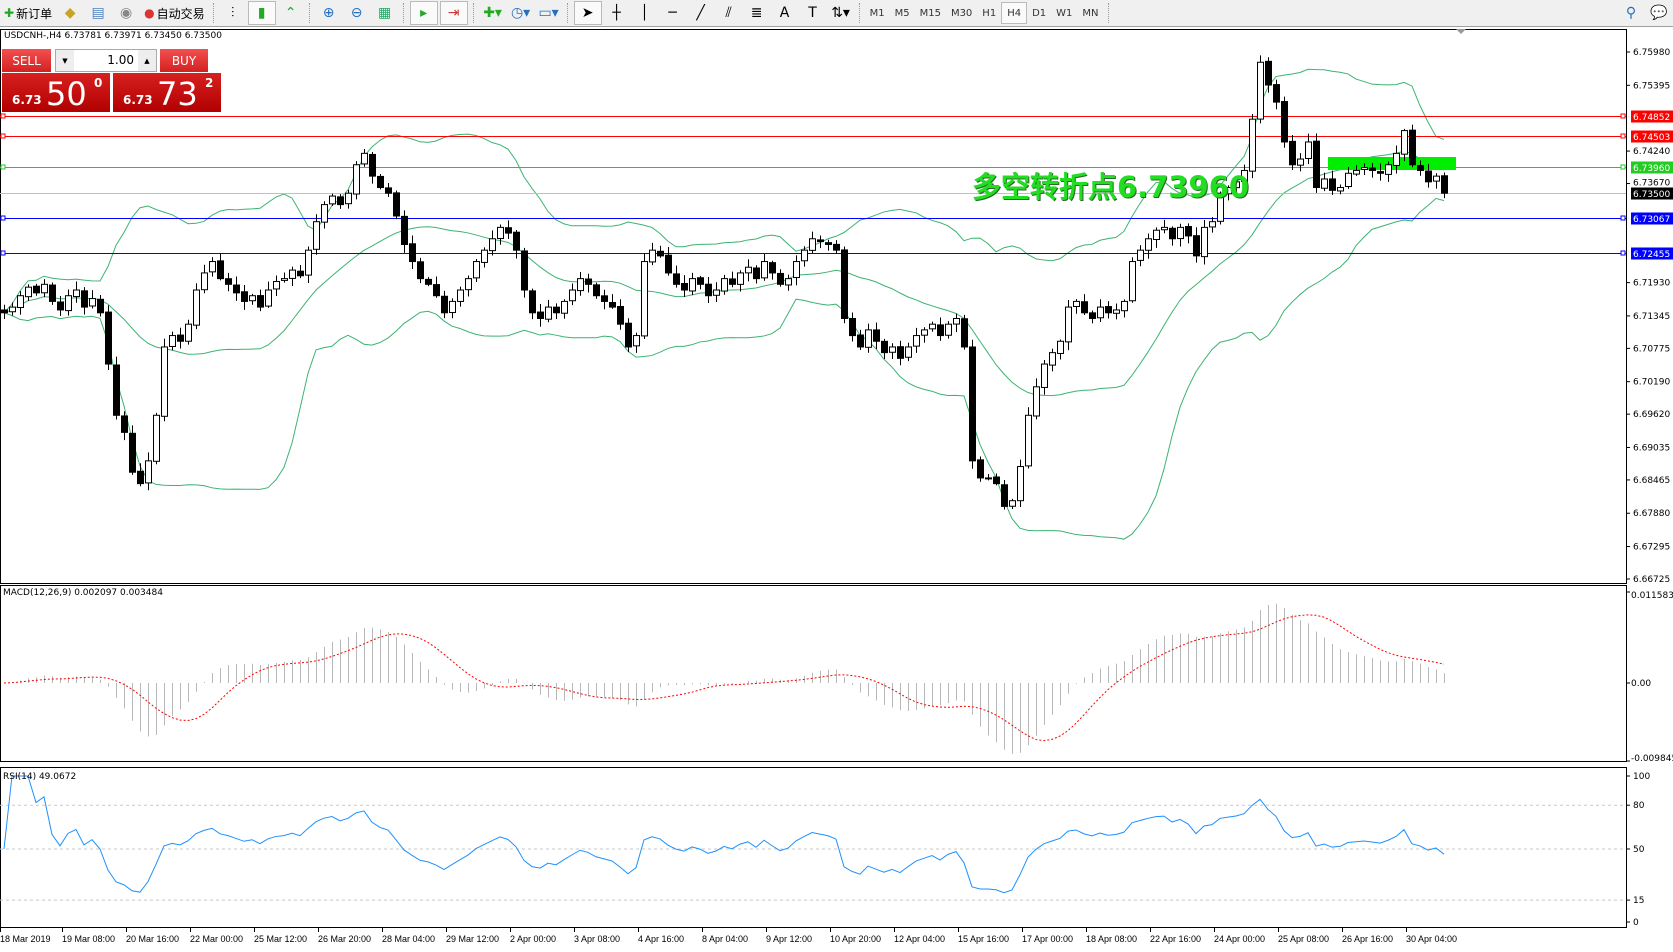 The height and width of the screenshot is (952, 1673). Describe the element at coordinates (700, 13) in the screenshot. I see `trendline-icon: ╱` at that location.